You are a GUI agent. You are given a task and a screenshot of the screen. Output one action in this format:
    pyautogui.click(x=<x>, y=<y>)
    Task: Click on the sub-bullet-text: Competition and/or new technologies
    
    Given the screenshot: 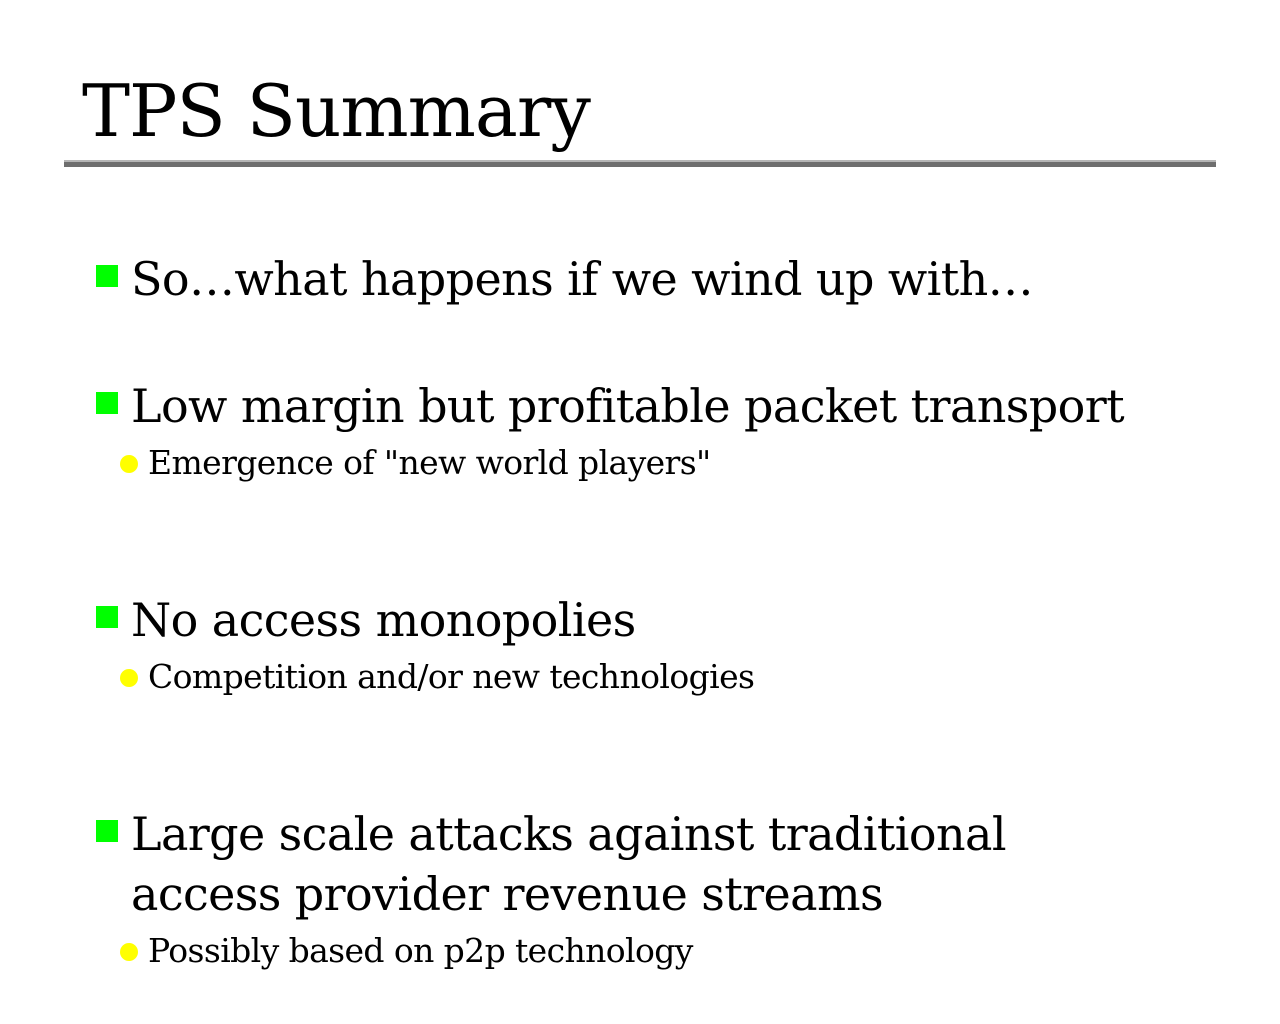 What is the action you would take?
    pyautogui.click(x=451, y=676)
    